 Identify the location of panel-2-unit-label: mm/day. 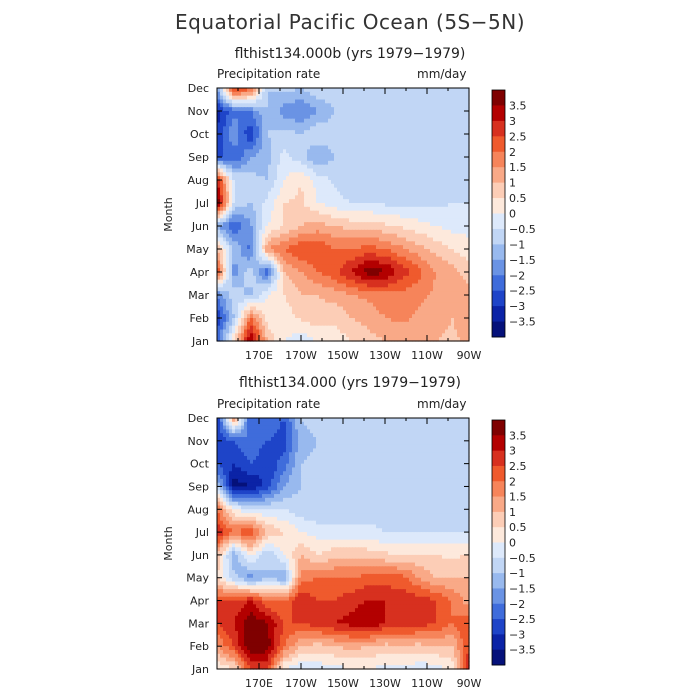
(442, 404).